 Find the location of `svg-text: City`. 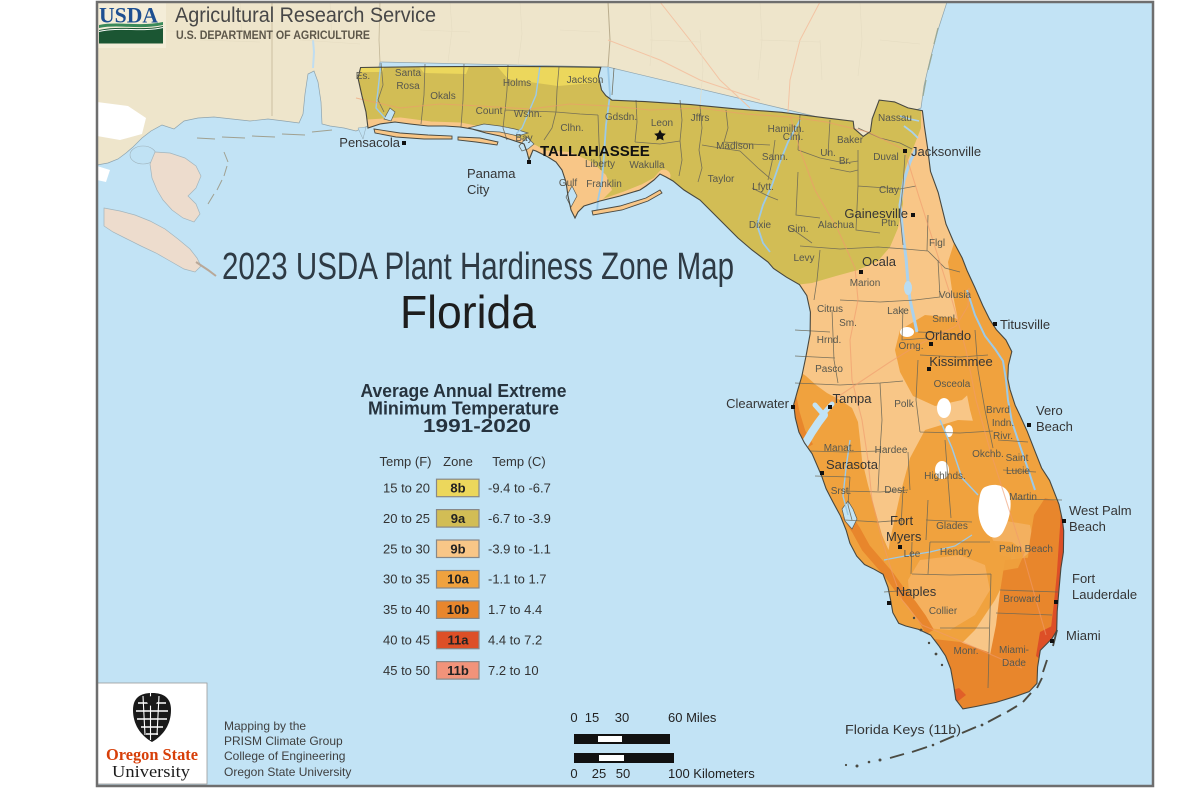

svg-text: City is located at coordinates (478, 189).